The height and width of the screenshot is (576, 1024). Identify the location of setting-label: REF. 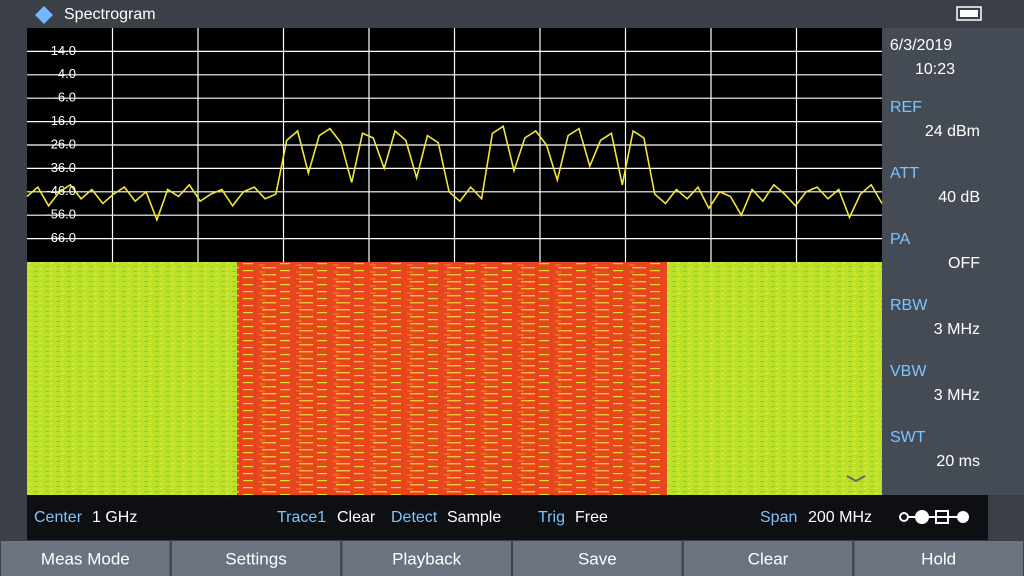
(906, 107).